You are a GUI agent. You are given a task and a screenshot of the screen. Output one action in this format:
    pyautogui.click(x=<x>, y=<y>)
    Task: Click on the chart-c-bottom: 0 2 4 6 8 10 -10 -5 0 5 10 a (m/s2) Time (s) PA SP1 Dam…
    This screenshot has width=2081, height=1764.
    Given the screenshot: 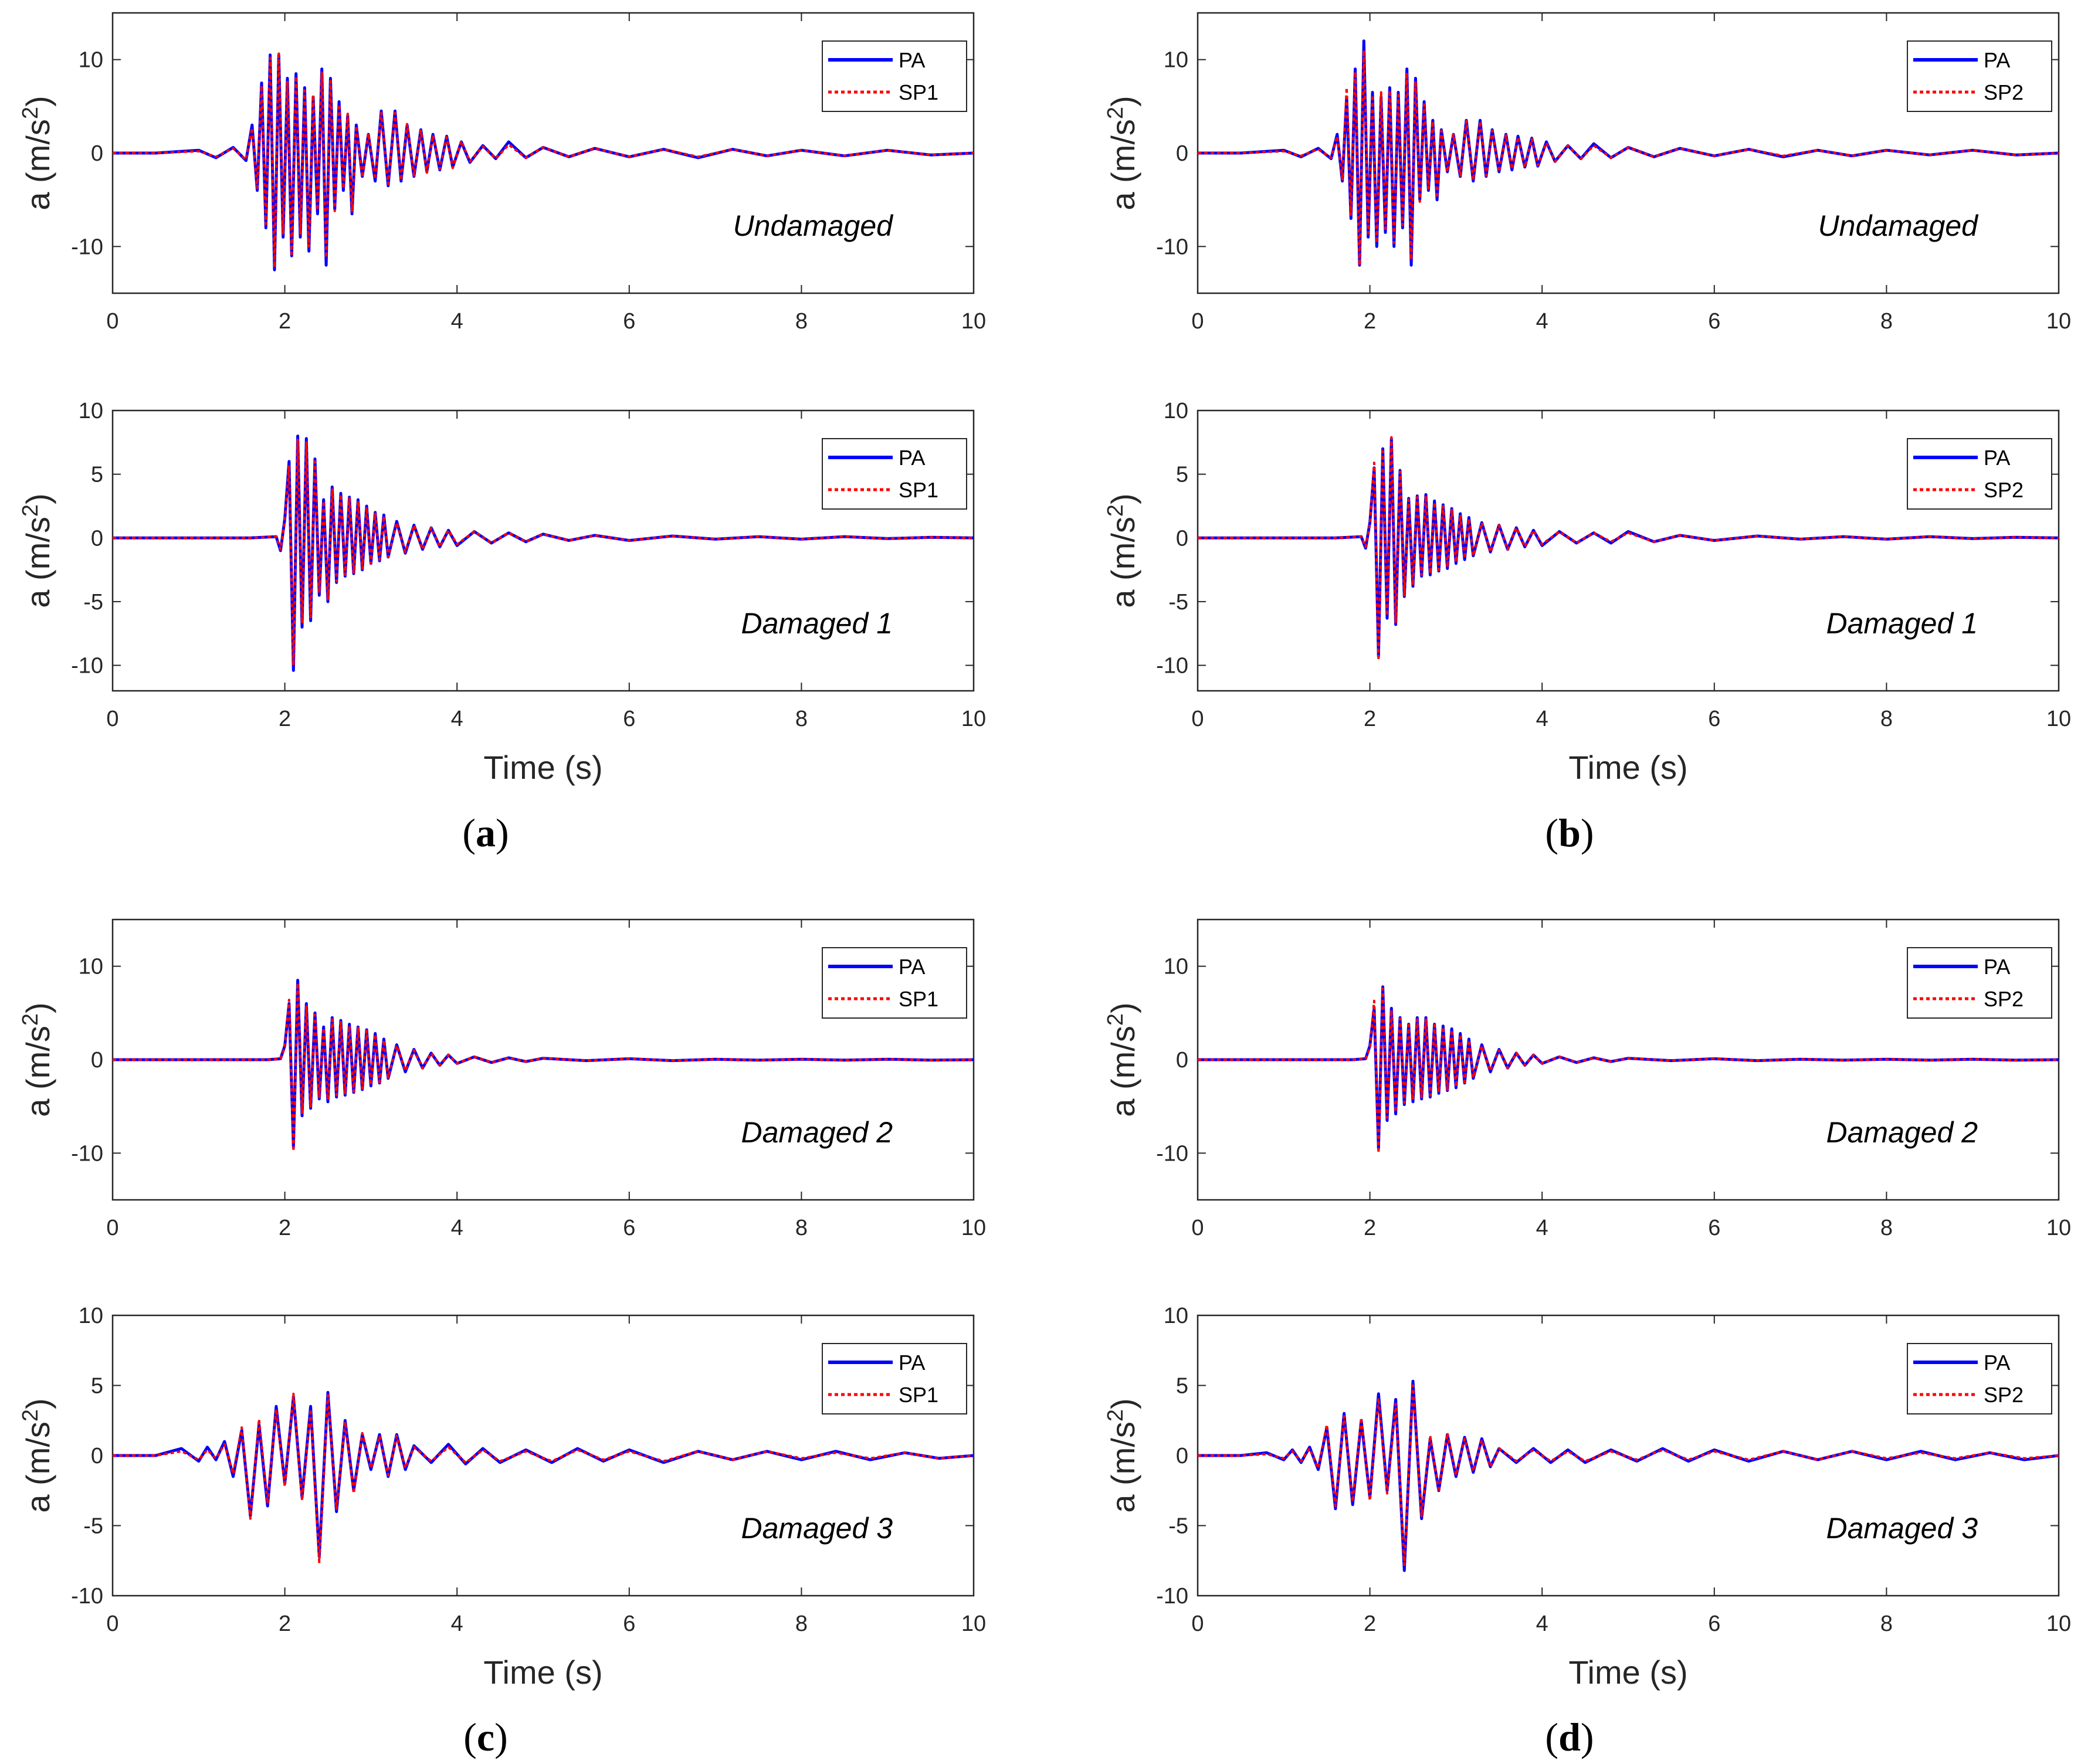 What is the action you would take?
    pyautogui.click(x=502, y=1497)
    